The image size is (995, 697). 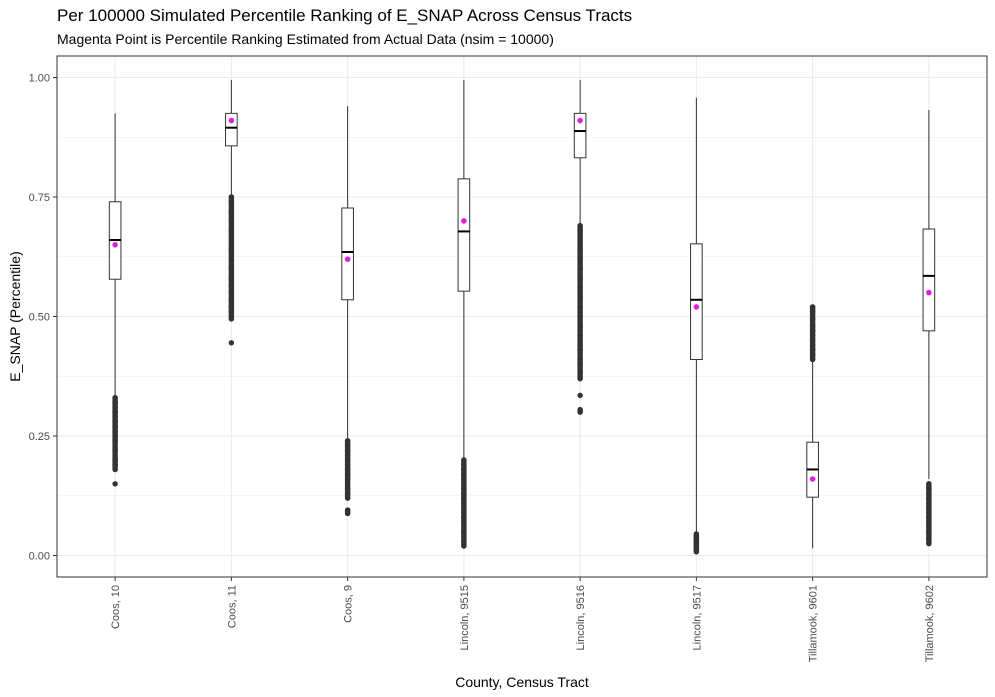 What do you see at coordinates (465, 617) in the screenshot?
I see `x-tick-label: Lincoln, 9515` at bounding box center [465, 617].